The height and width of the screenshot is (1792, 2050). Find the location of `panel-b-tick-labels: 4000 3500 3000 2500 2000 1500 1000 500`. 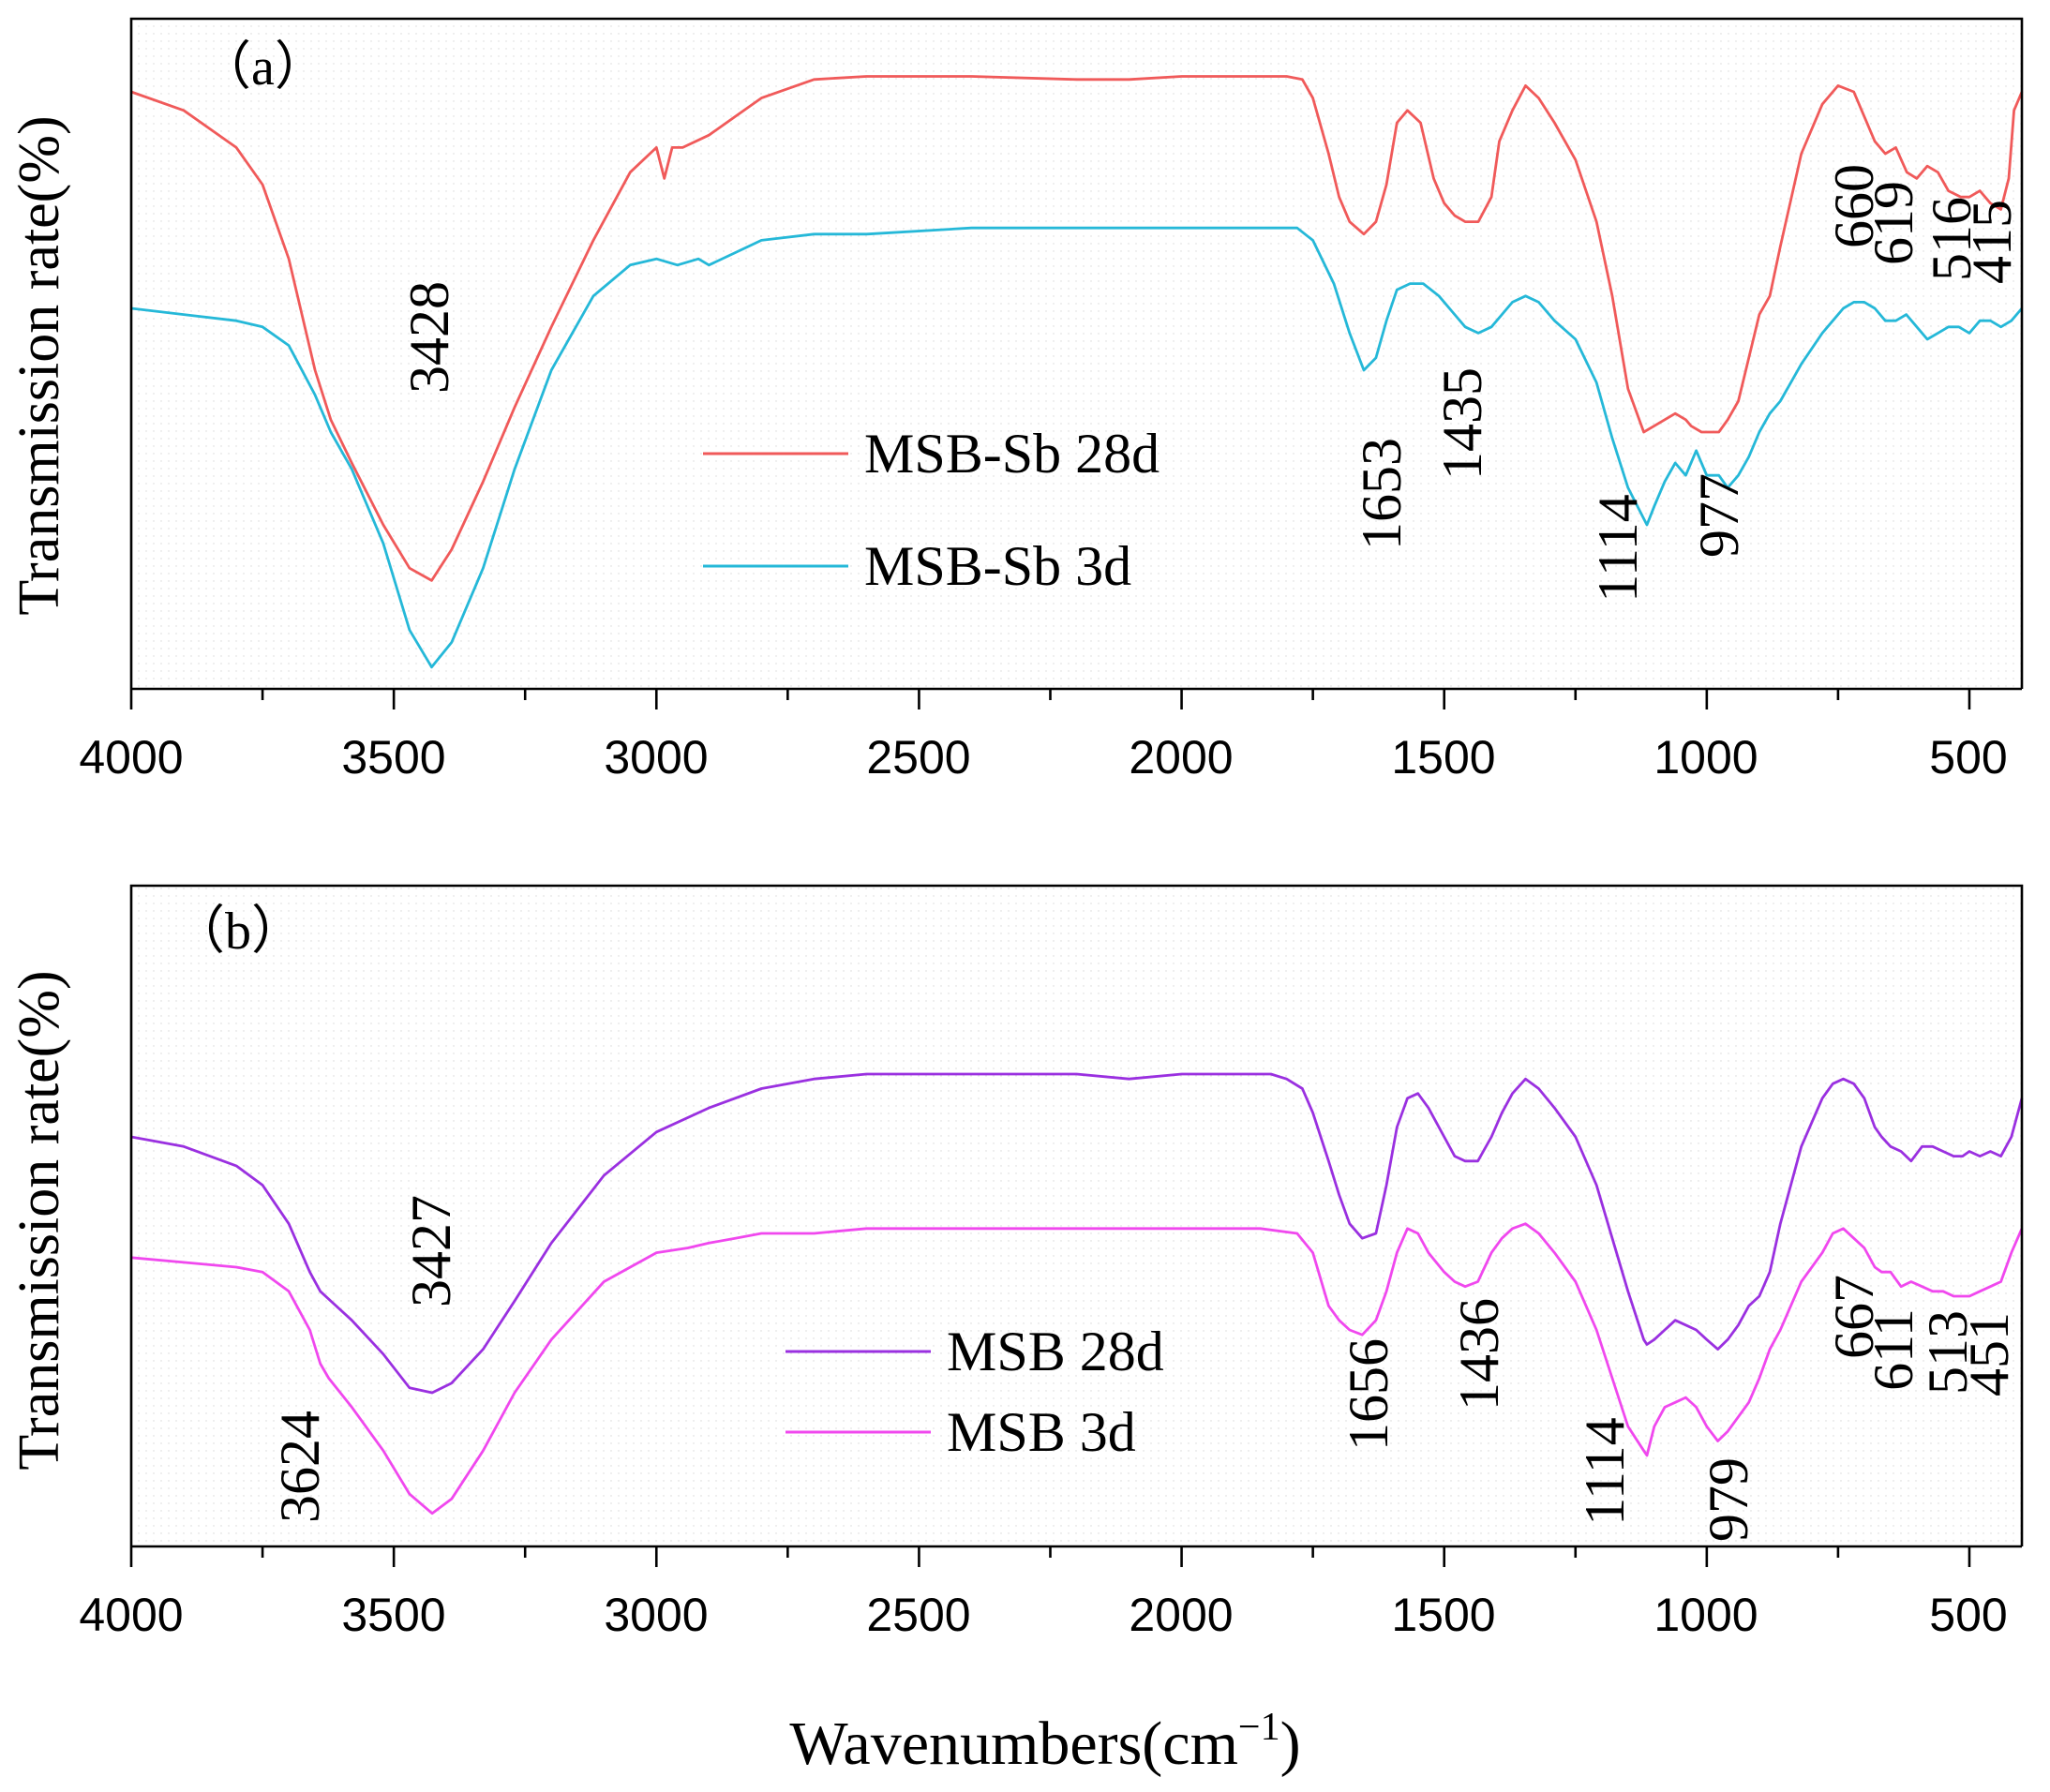

panel-b-tick-labels: 4000 3500 3000 2500 2000 1500 1000 500 is located at coordinates (1043, 1615).